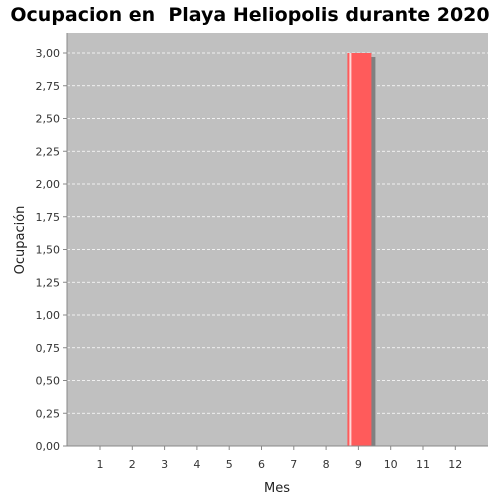  I want to click on bars, so click(361, 249).